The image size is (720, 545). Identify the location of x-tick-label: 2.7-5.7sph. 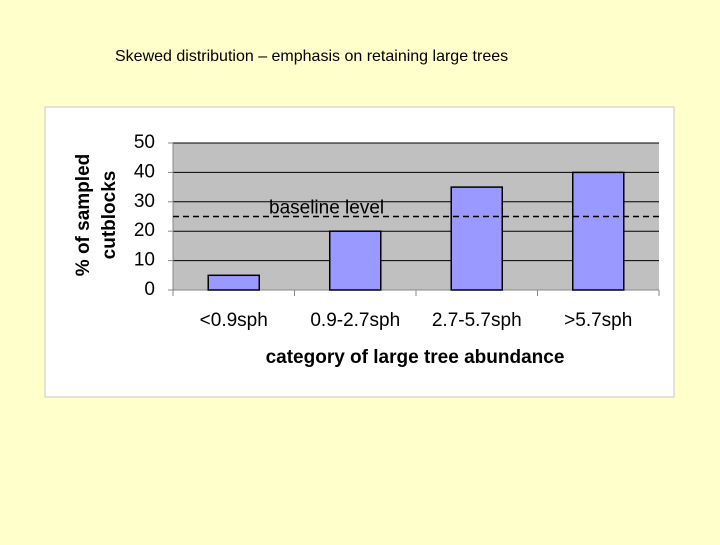
(477, 320).